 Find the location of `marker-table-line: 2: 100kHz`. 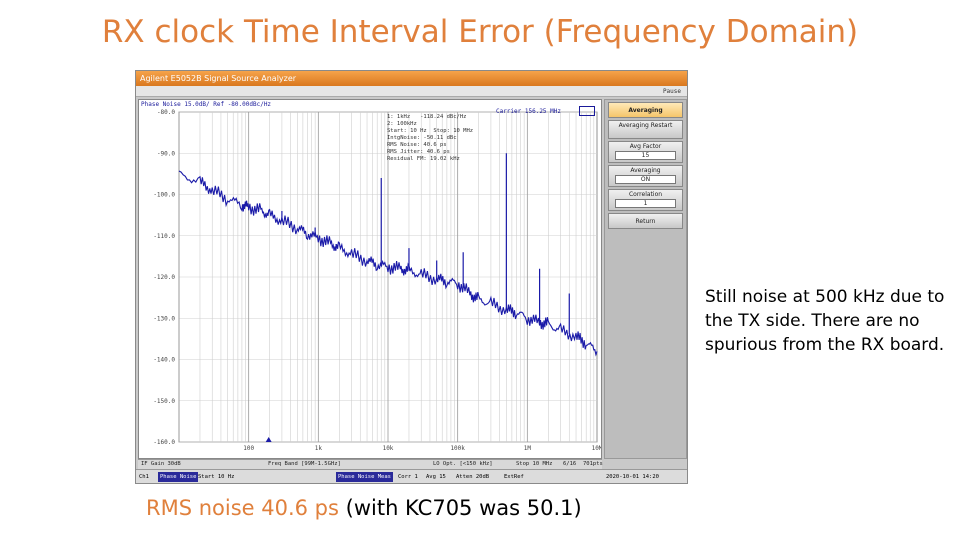

marker-table-line: 2: 100kHz is located at coordinates (402, 124).